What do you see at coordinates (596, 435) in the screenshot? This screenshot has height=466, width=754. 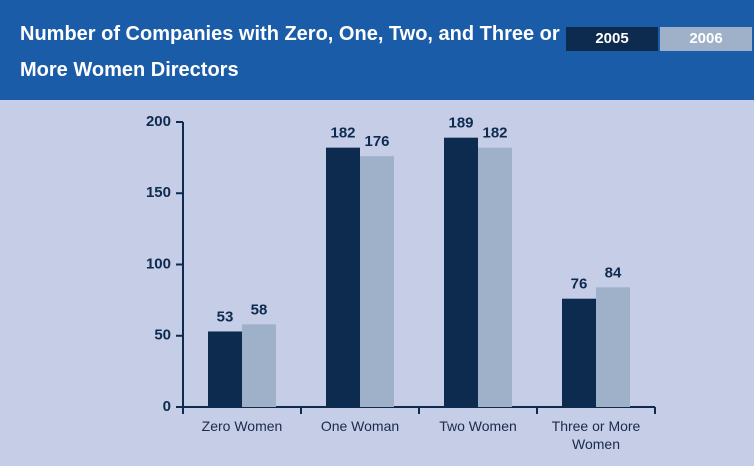 I see `x-tick-label: Three or More Women` at bounding box center [596, 435].